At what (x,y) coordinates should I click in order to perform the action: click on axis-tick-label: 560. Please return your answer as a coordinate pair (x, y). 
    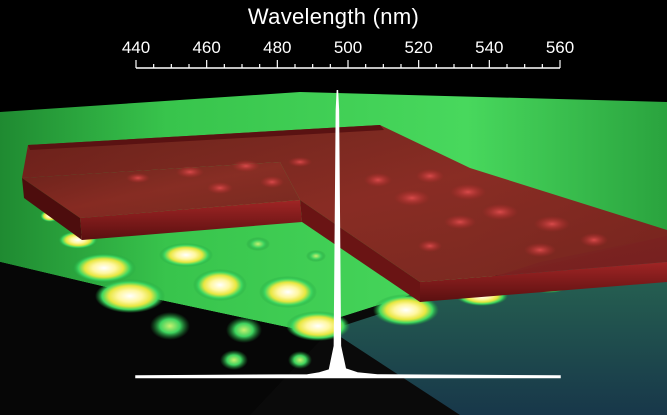
    Looking at the image, I should click on (560, 47).